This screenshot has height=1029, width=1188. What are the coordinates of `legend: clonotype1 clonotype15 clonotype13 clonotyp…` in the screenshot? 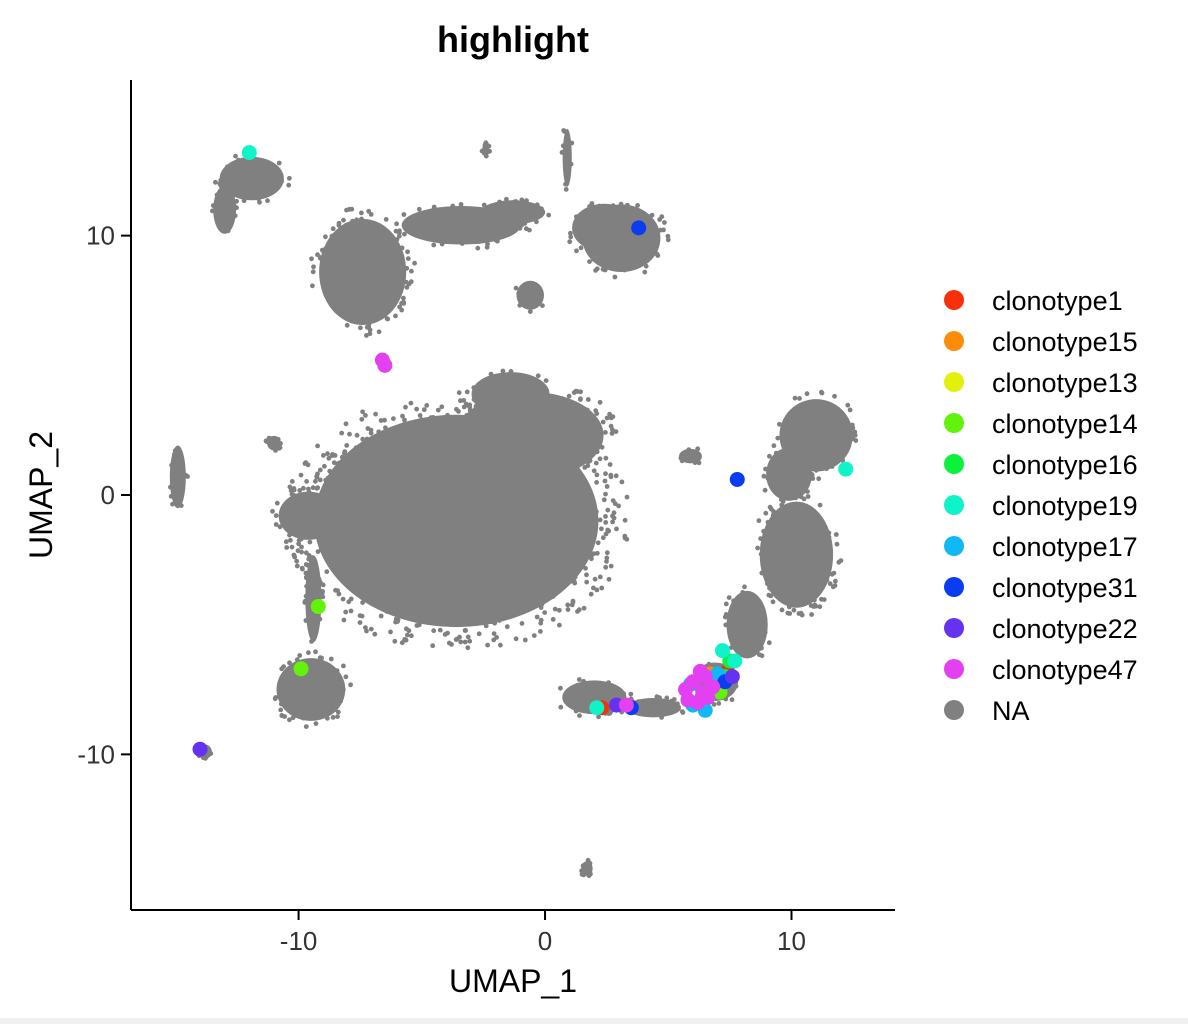 It's located at (1041, 506).